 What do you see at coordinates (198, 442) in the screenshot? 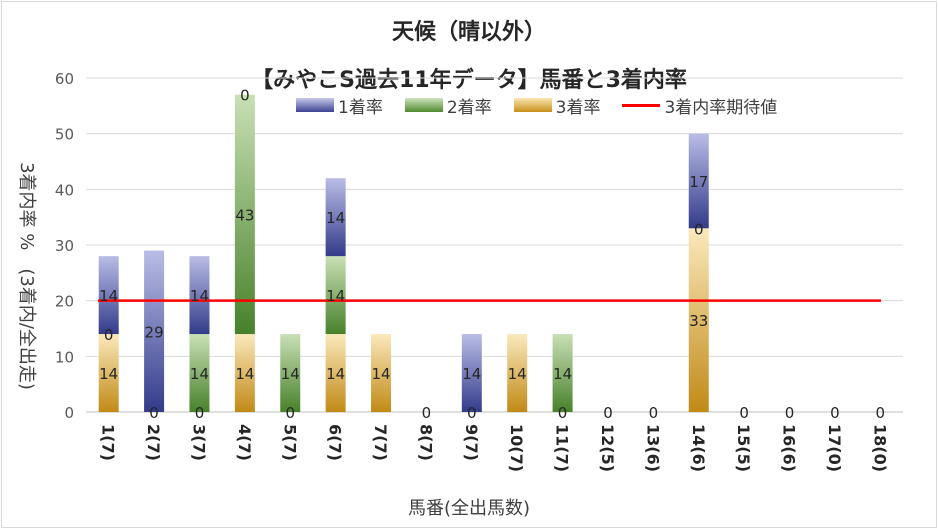
I see `x-tick-label: 3(7)` at bounding box center [198, 442].